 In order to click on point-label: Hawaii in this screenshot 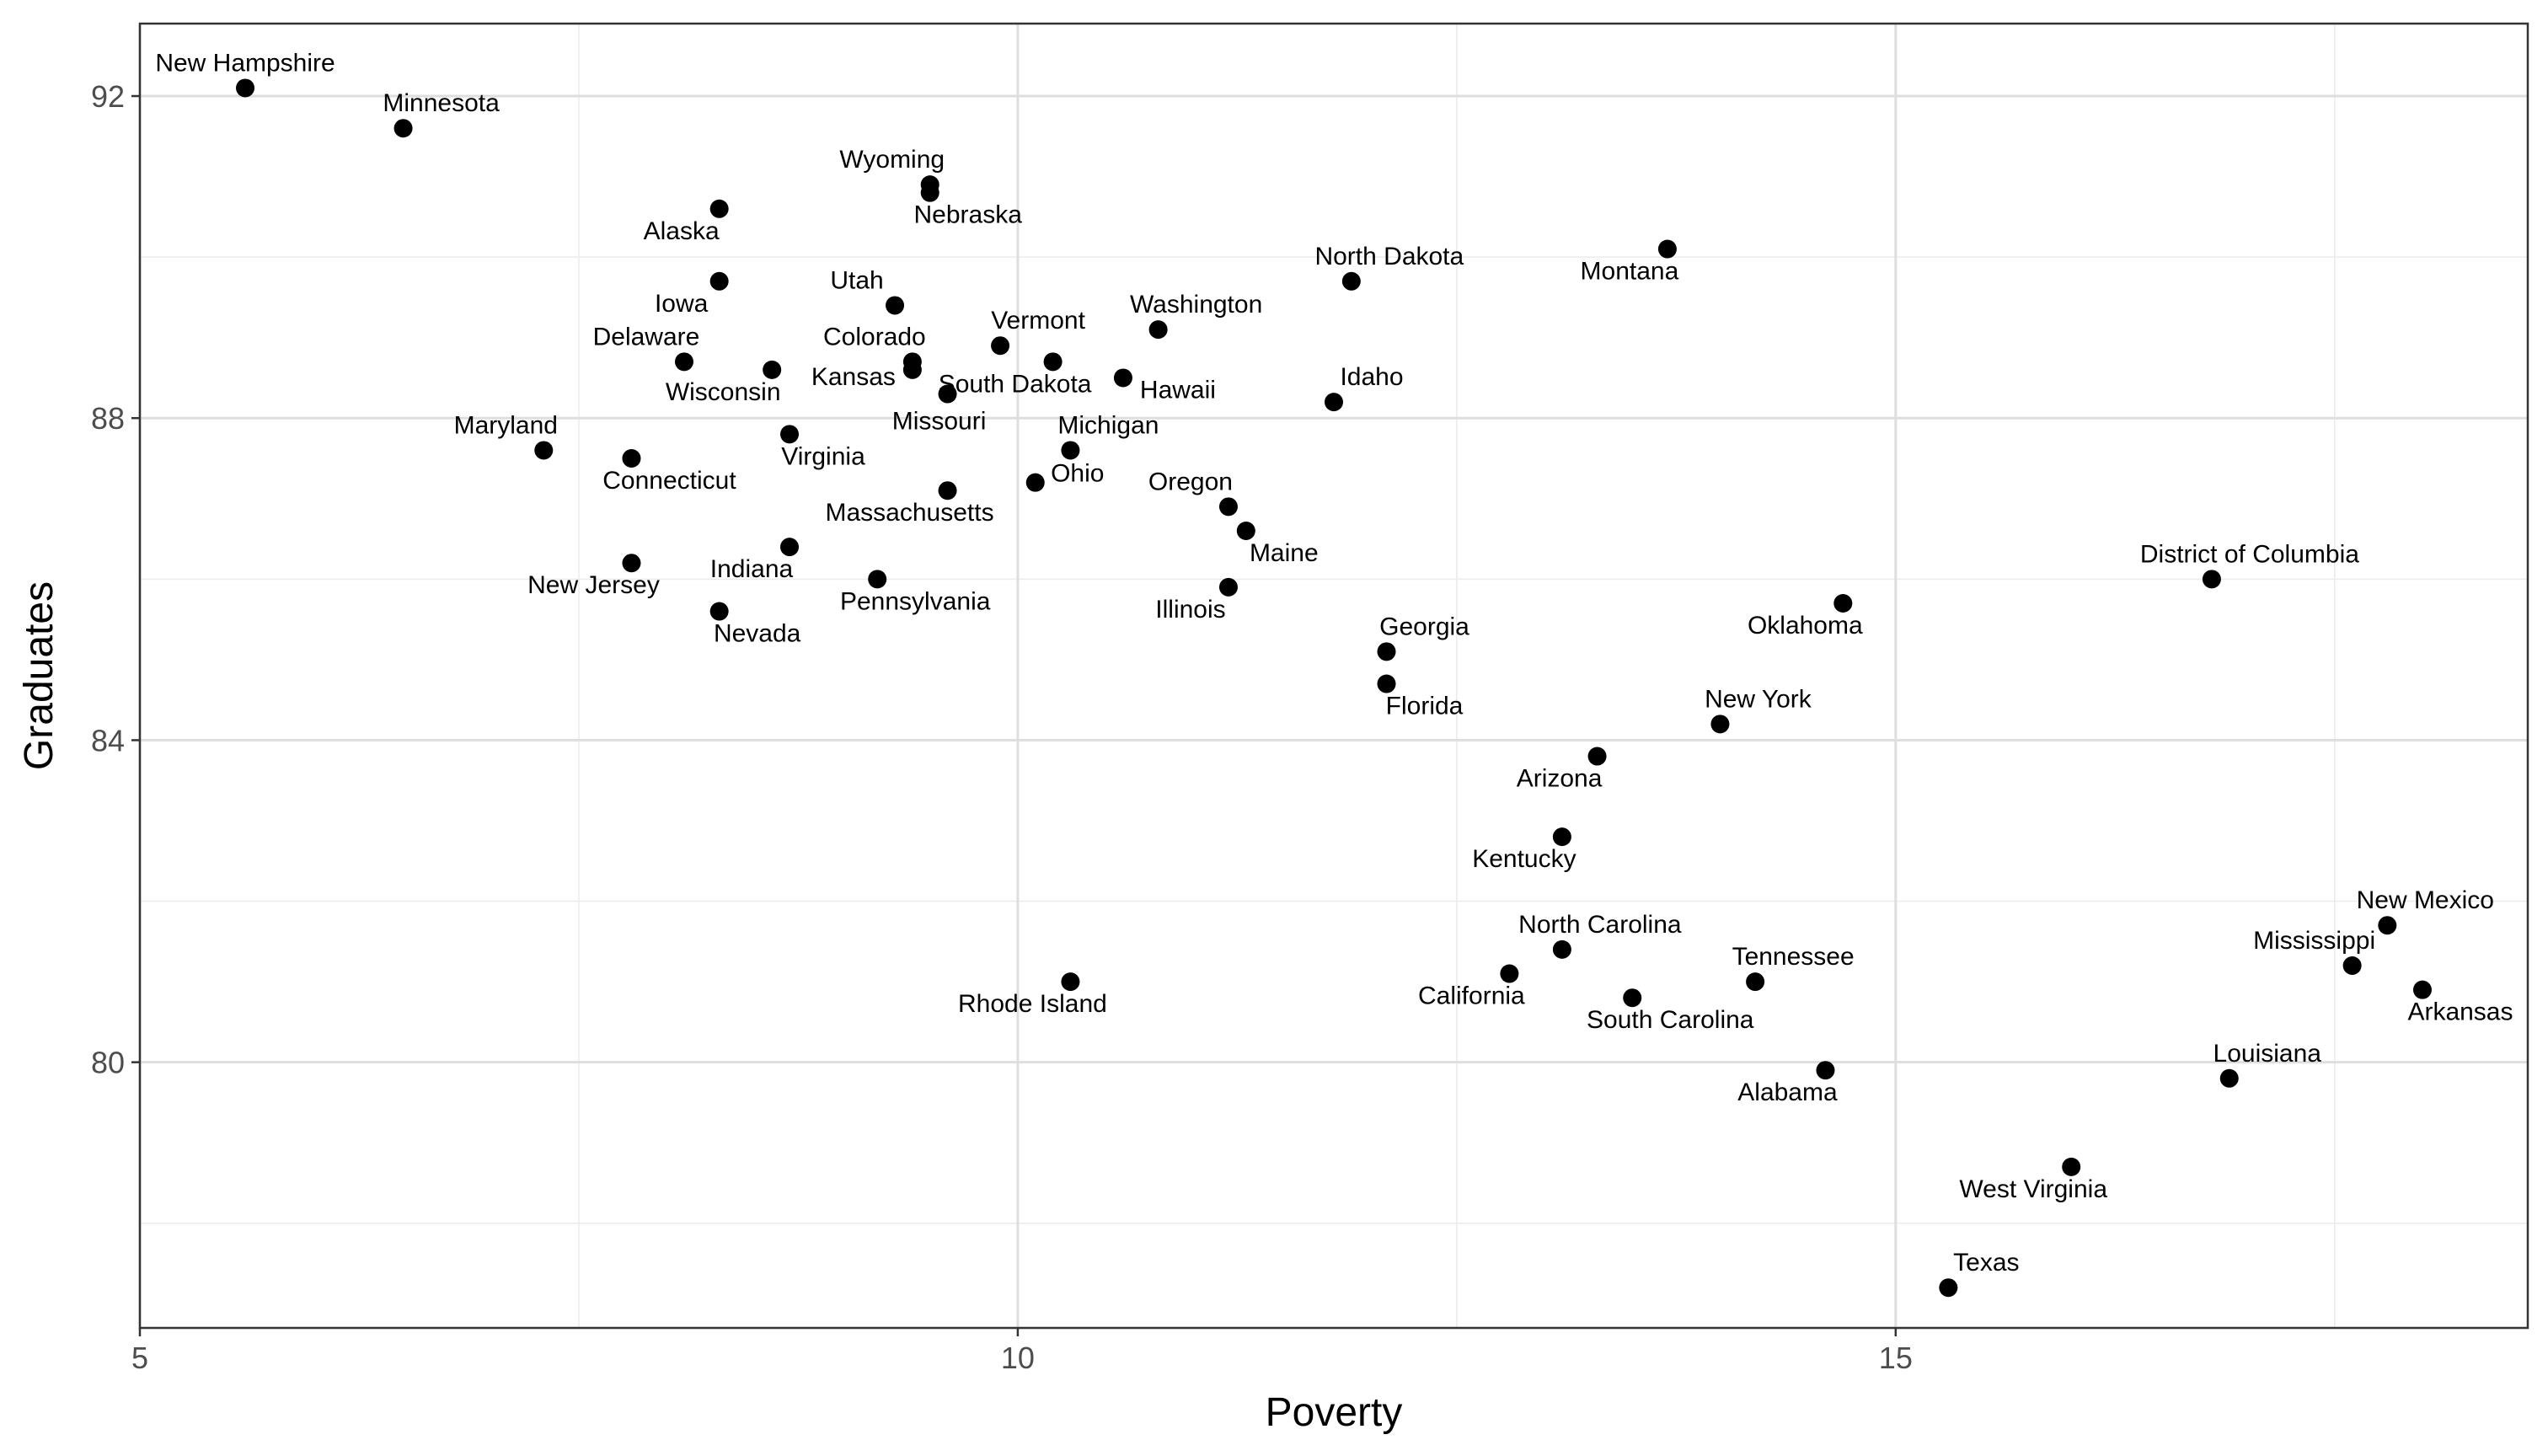, I will do `click(1178, 390)`.